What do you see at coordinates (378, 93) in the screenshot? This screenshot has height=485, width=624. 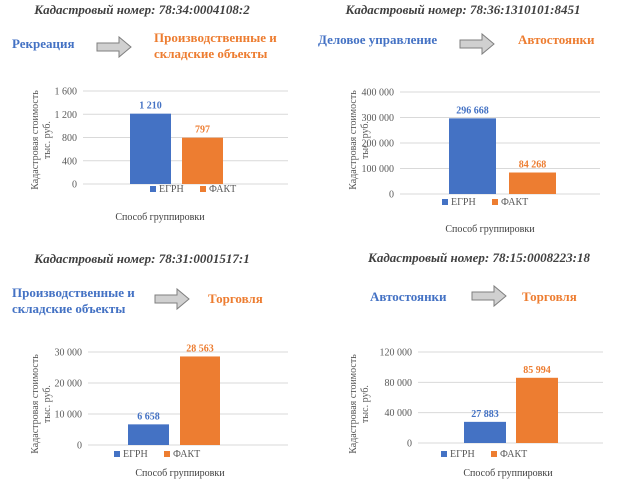 I see `y-tick-label: 400 000` at bounding box center [378, 93].